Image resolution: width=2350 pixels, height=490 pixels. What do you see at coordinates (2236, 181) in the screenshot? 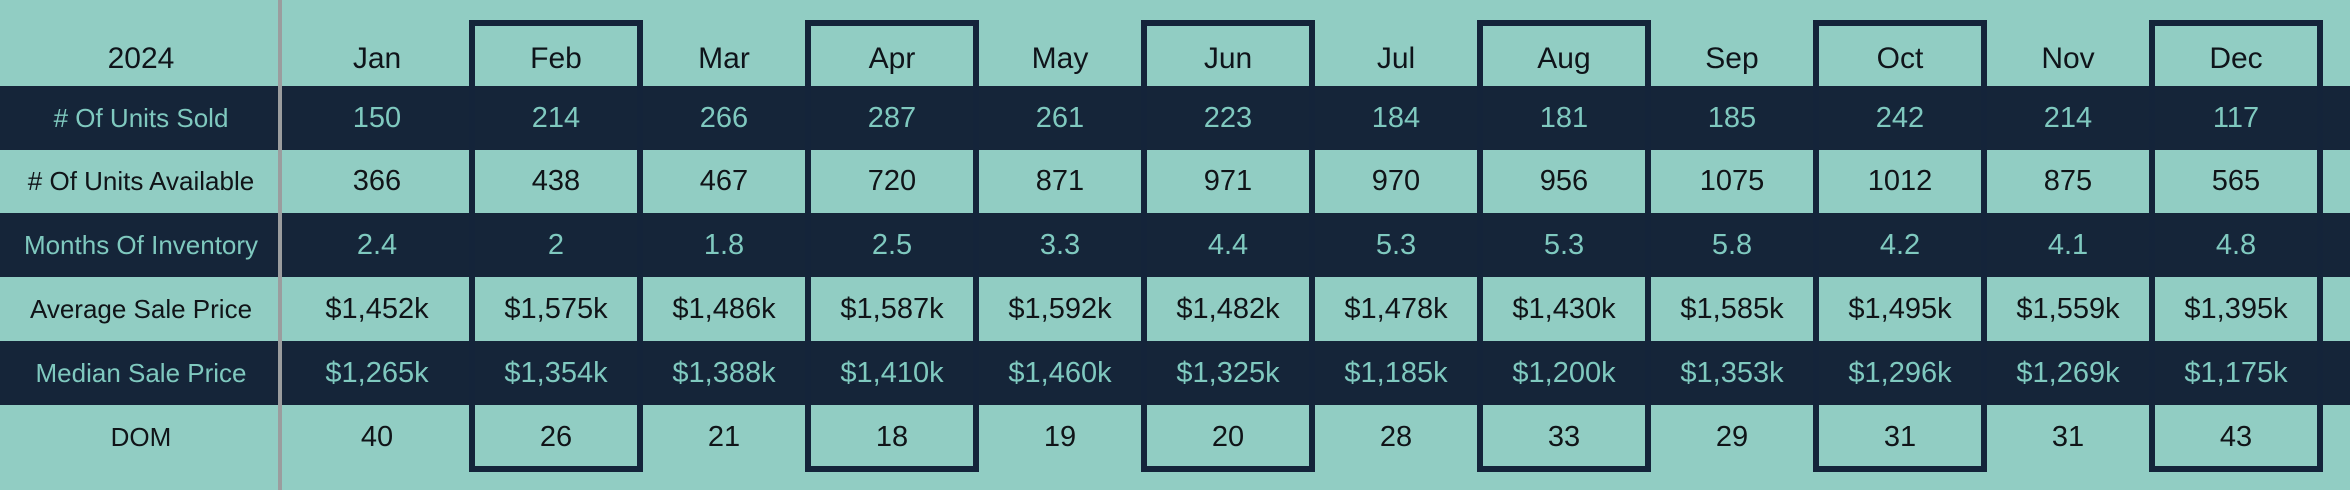
I see `table-cell-of-units-available-dec: 565` at bounding box center [2236, 181].